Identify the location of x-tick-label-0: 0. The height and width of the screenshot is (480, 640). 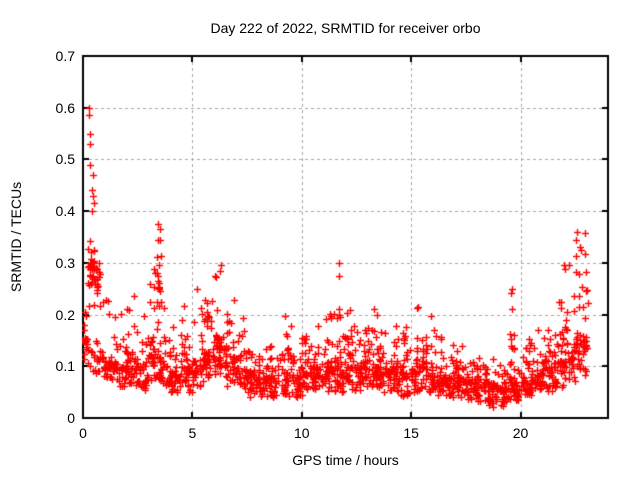
(83, 433).